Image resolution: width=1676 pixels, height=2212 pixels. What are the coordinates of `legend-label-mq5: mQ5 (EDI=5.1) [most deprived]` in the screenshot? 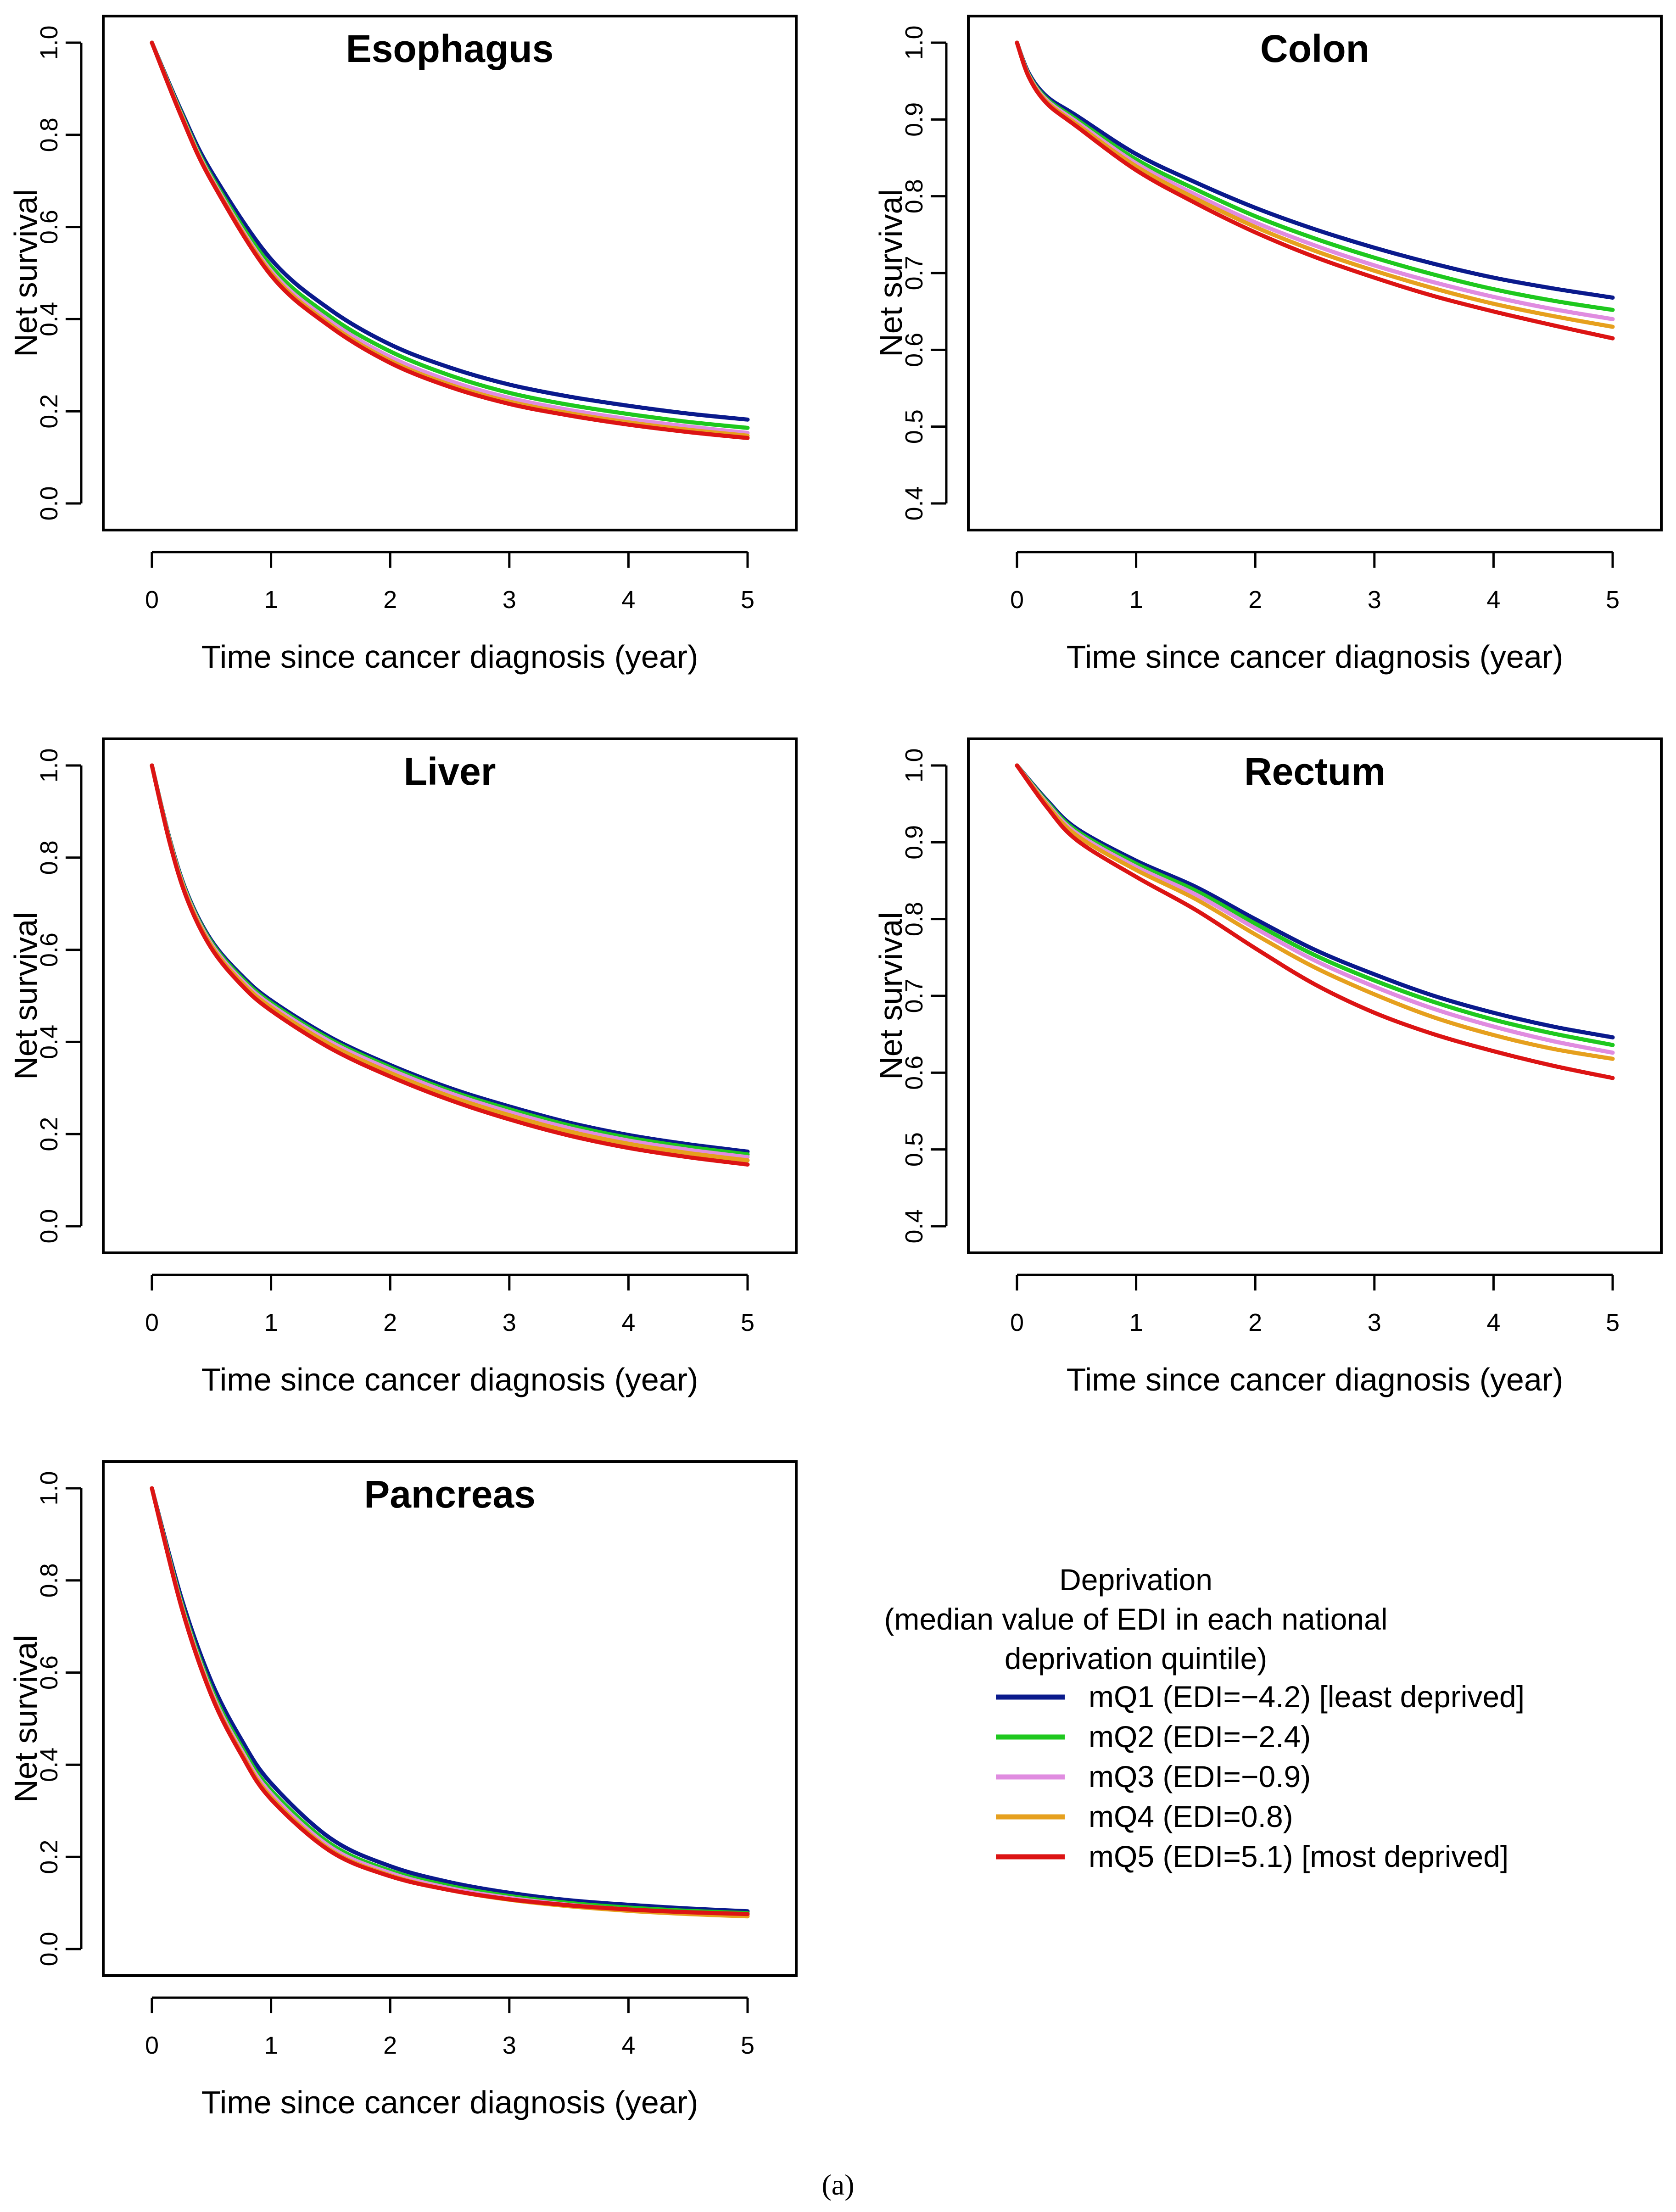 It's located at (1298, 1856).